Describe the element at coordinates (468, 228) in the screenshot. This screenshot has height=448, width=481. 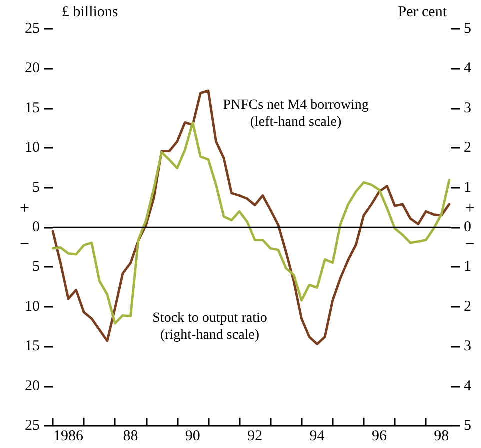
I see `y2-tick-label: 0` at that location.